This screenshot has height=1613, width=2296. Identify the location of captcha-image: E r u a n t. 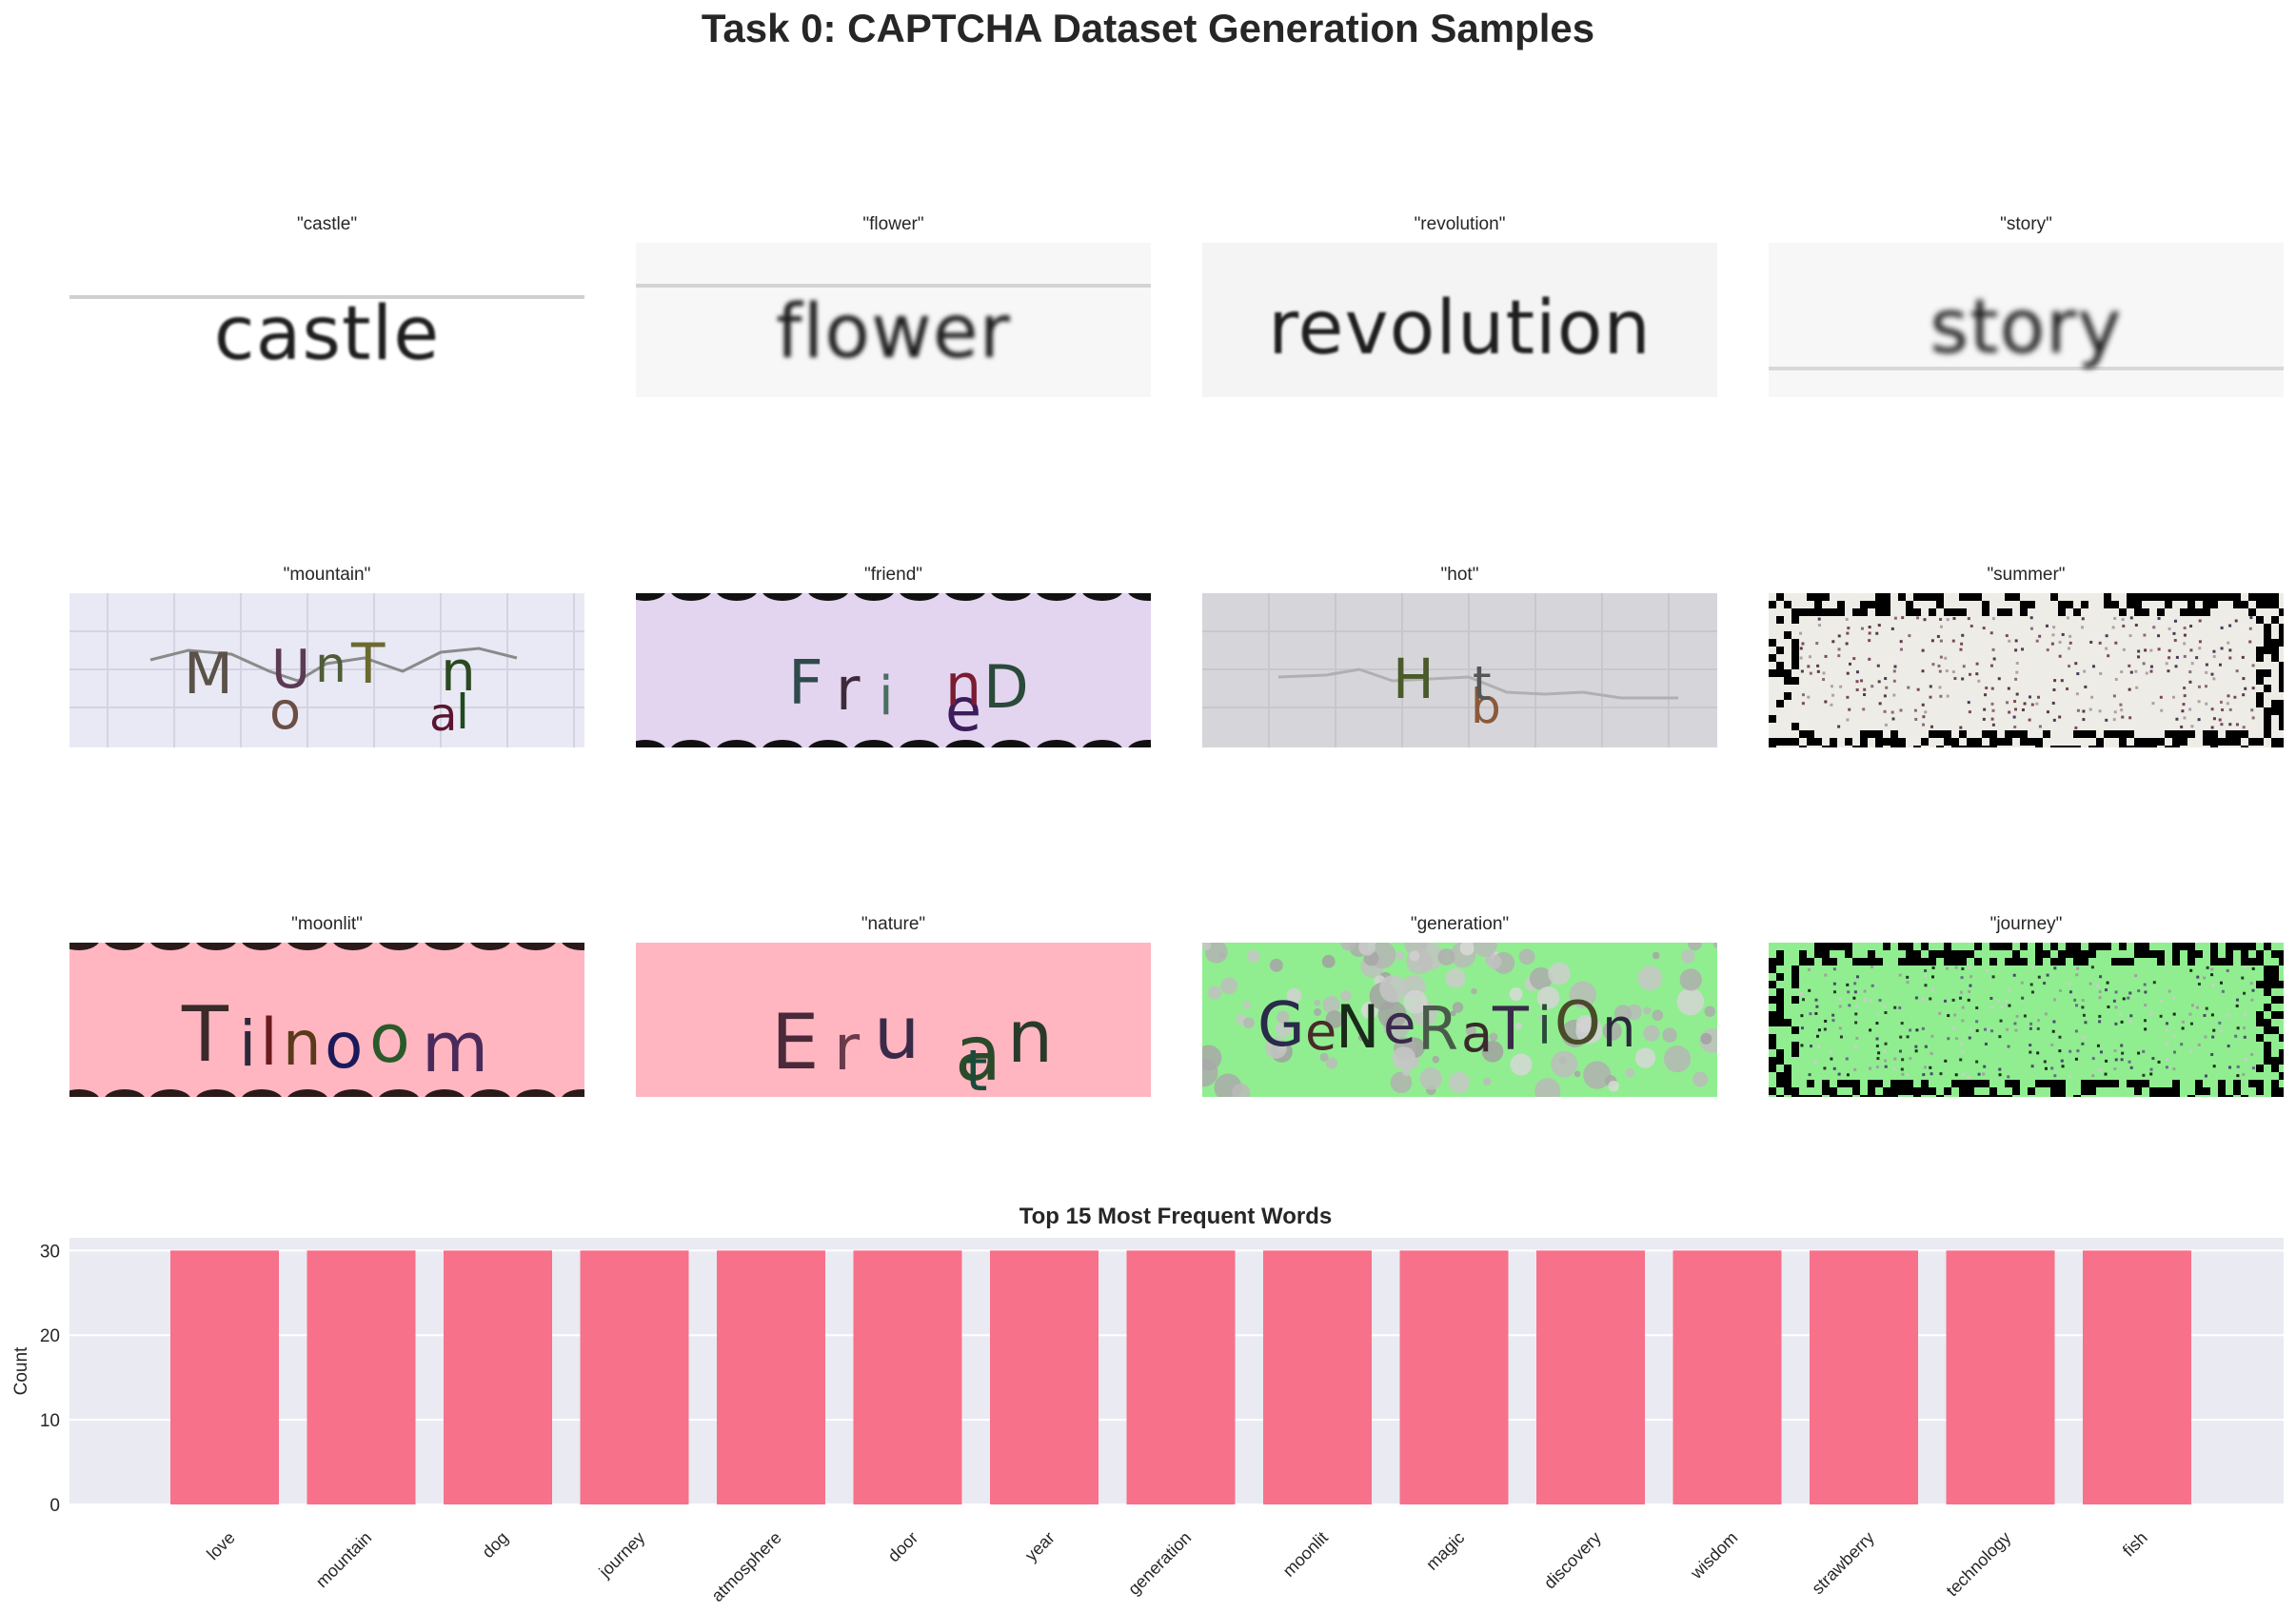
(893, 1020).